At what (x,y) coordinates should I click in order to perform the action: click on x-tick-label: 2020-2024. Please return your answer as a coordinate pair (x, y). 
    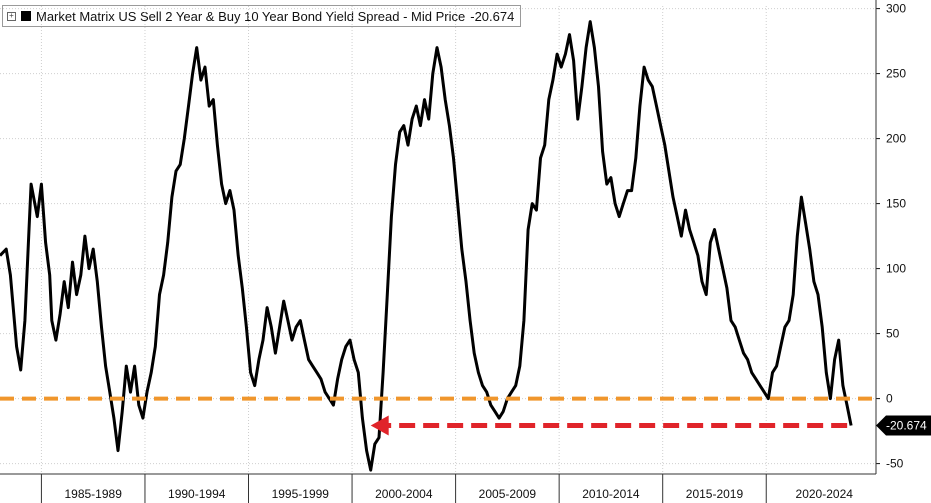
    Looking at the image, I should click on (825, 494).